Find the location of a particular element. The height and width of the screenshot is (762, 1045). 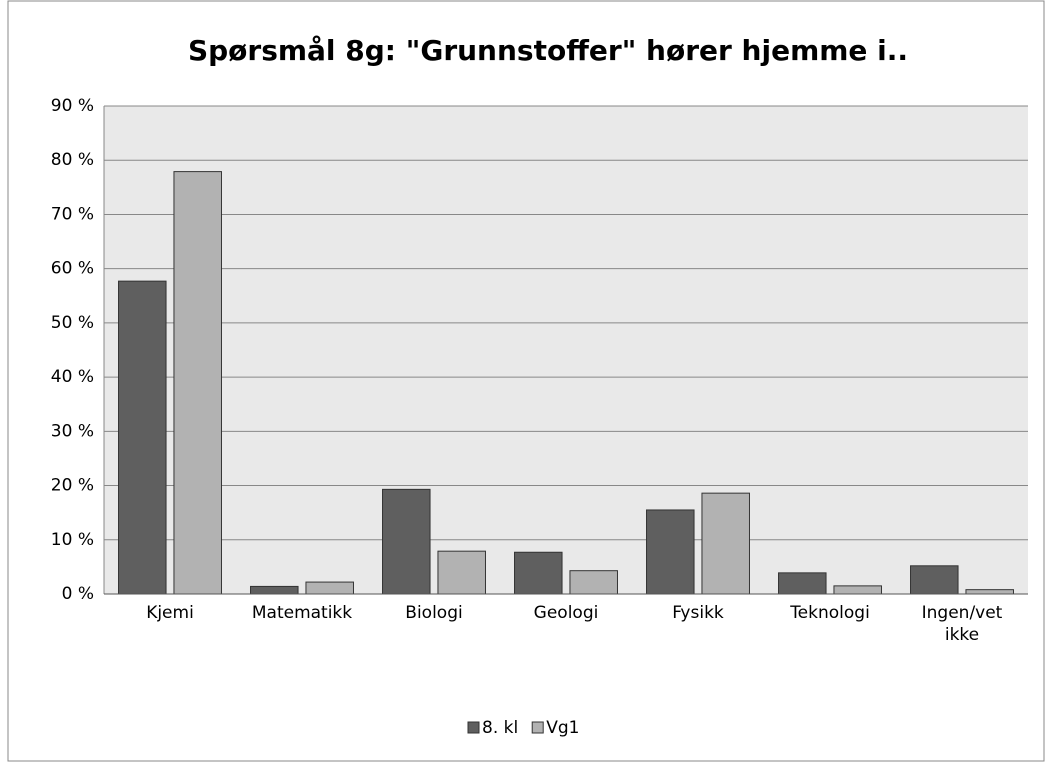

y-tick-label: 90 % is located at coordinates (72, 106).